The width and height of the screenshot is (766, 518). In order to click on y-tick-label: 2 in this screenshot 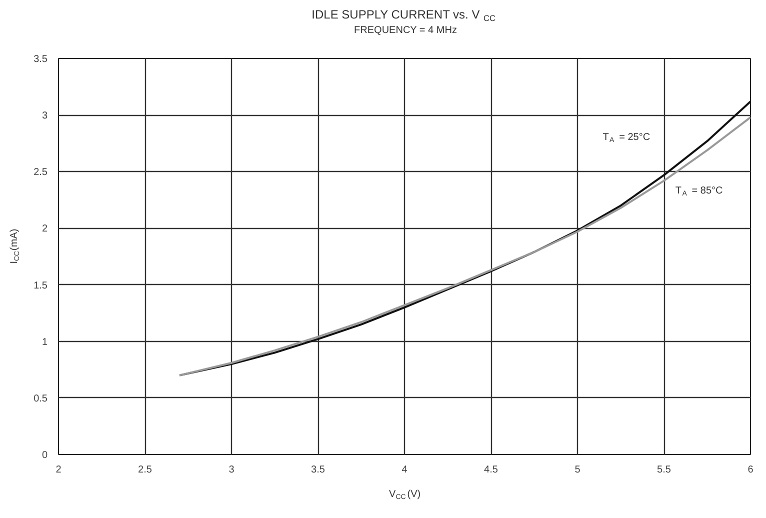, I will do `click(45, 229)`.